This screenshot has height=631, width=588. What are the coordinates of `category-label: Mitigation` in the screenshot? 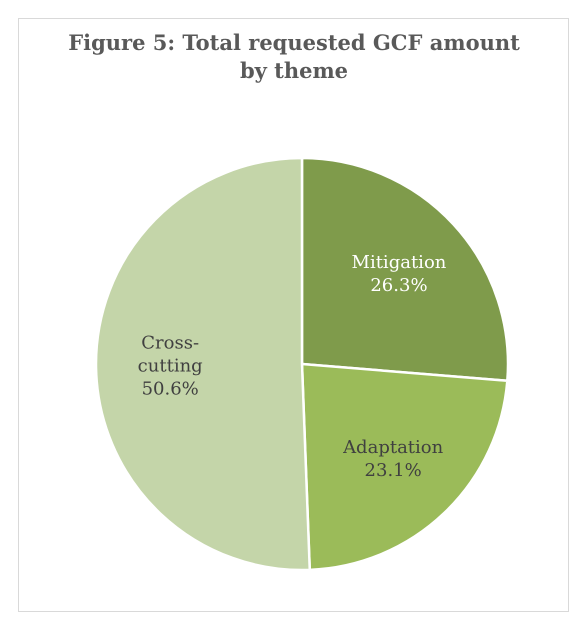 It's located at (399, 262).